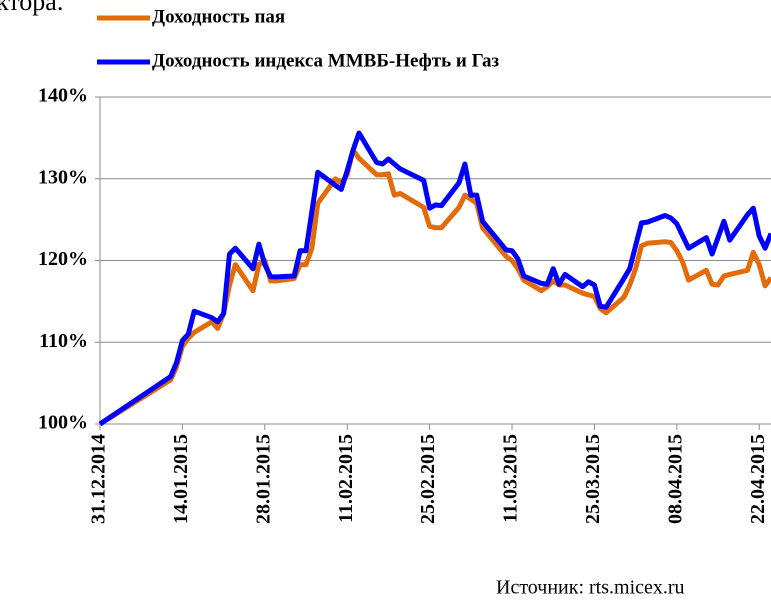 This screenshot has height=601, width=771. I want to click on y-tick-label: 130%, so click(63, 177).